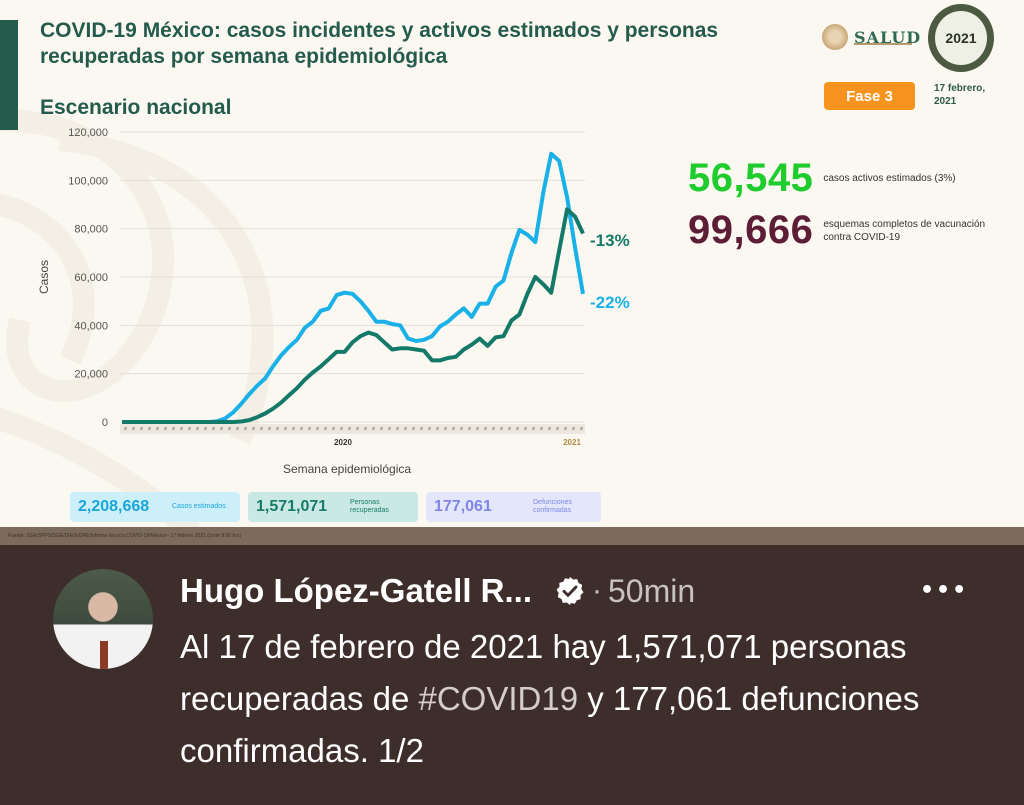 The image size is (1024, 805). What do you see at coordinates (610, 302) in the screenshot?
I see `cases-change-annotation: -22%` at bounding box center [610, 302].